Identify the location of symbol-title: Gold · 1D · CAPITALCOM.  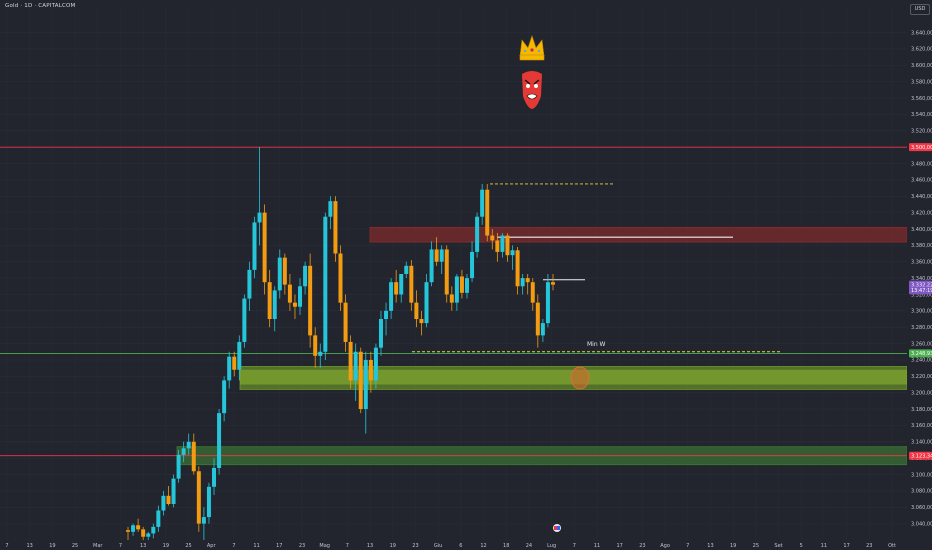
(40, 6).